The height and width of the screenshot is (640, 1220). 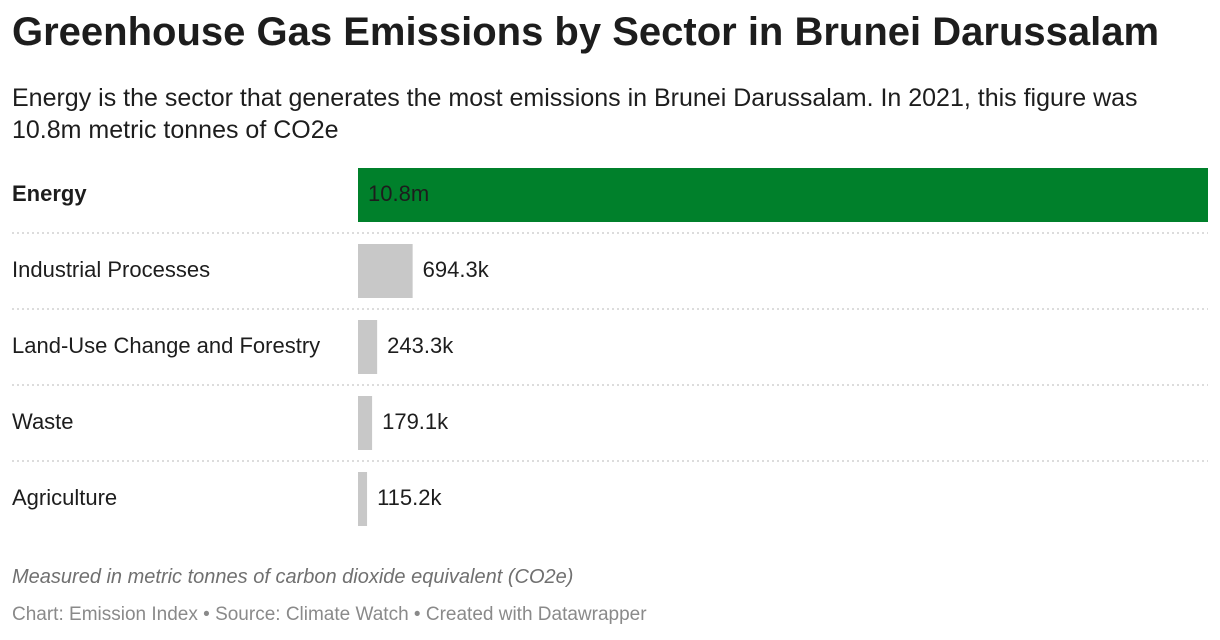 I want to click on category-label: Land-Use Change and Forestry, so click(x=166, y=345).